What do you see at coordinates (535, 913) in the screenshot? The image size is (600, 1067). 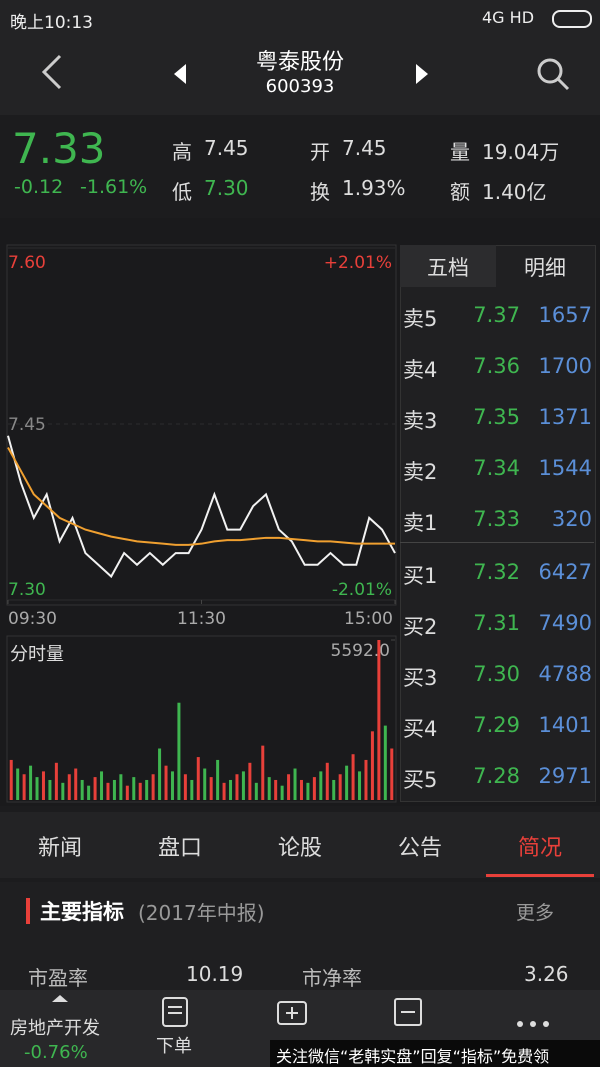 I see `more-link: 更多` at bounding box center [535, 913].